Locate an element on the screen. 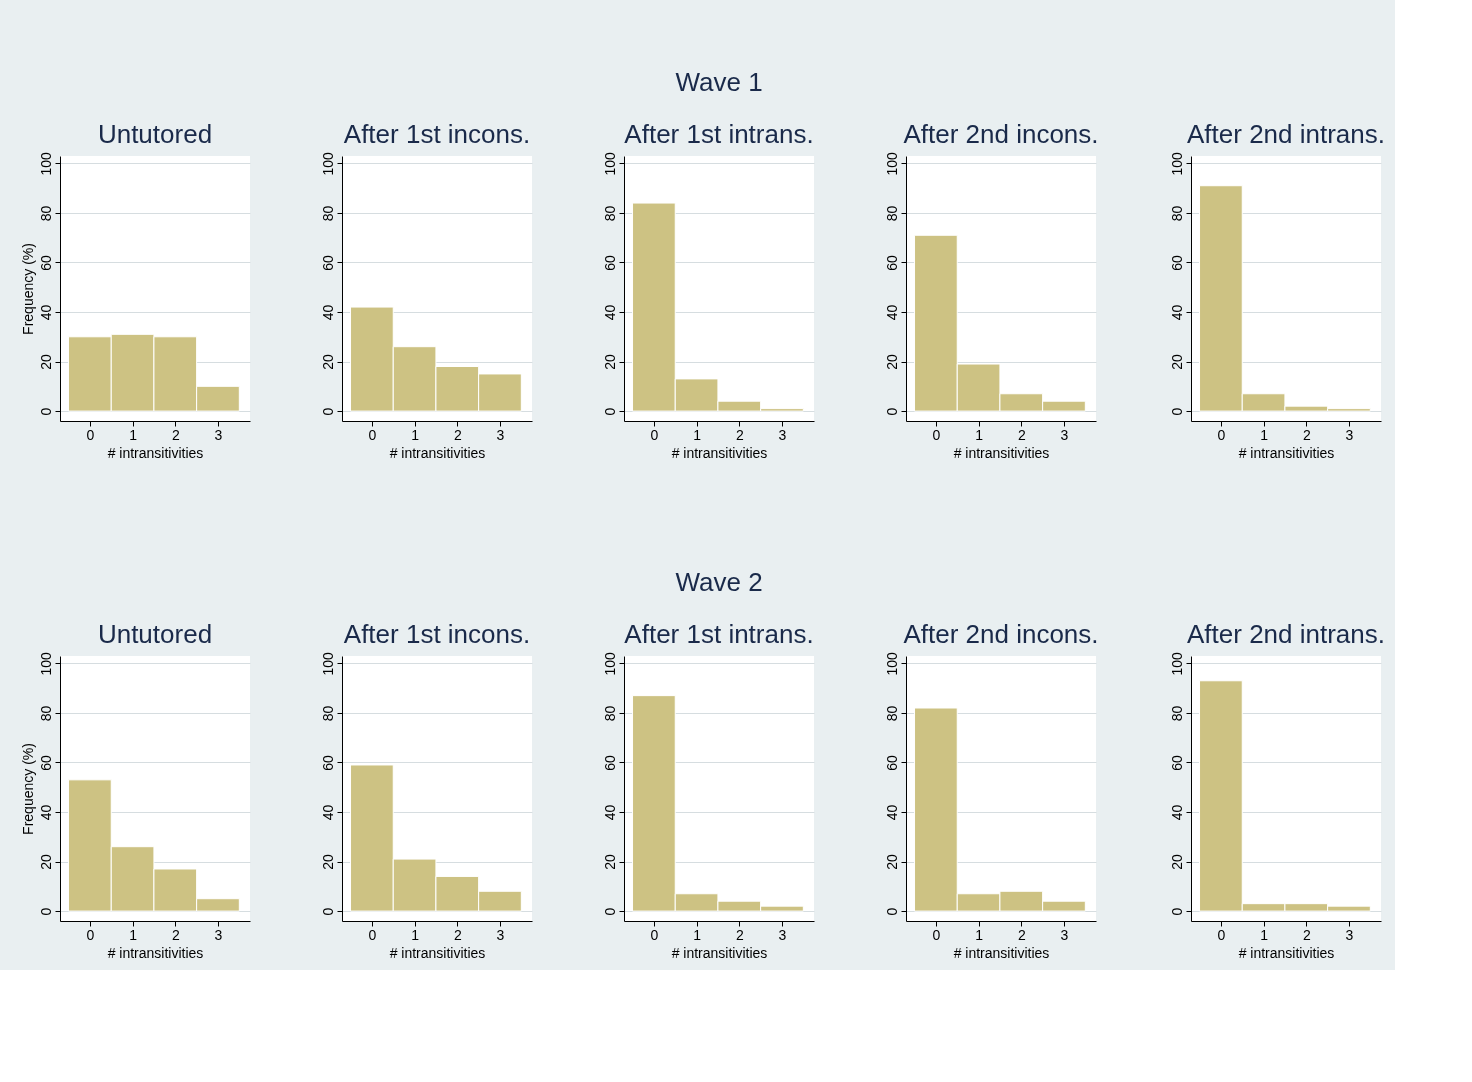  chart-title: After 1st incons. is located at coordinates (437, 134).